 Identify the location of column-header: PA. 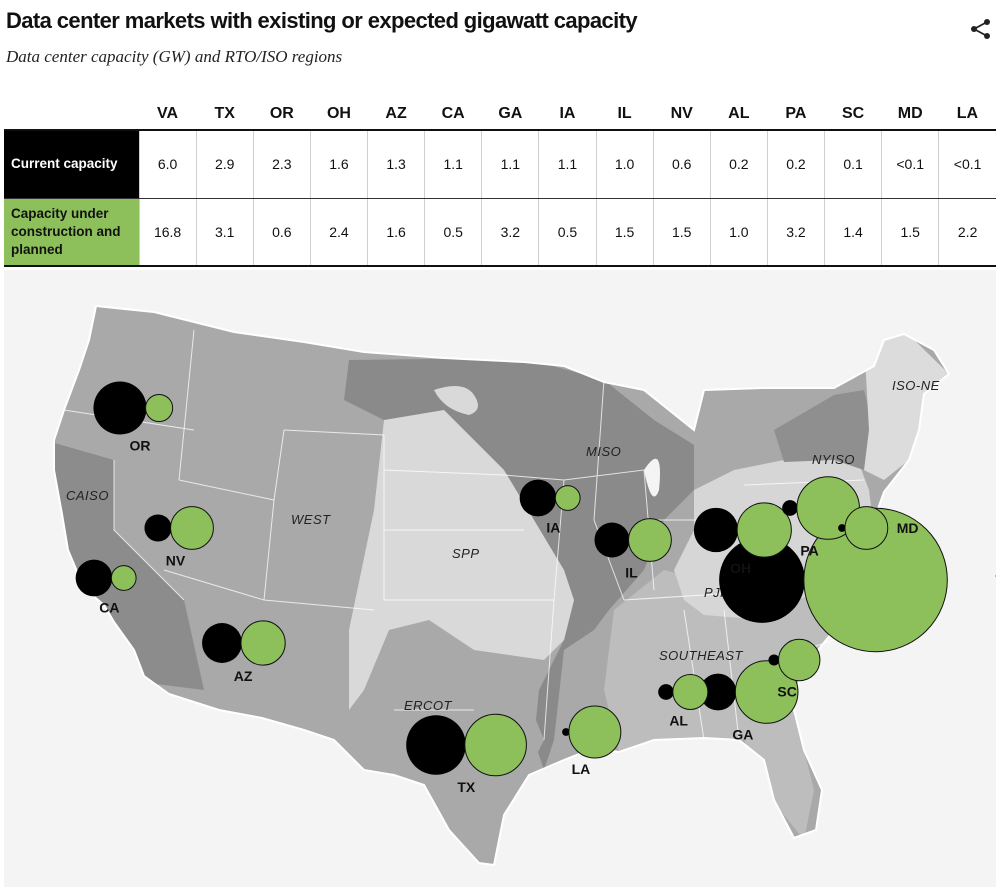
(796, 115).